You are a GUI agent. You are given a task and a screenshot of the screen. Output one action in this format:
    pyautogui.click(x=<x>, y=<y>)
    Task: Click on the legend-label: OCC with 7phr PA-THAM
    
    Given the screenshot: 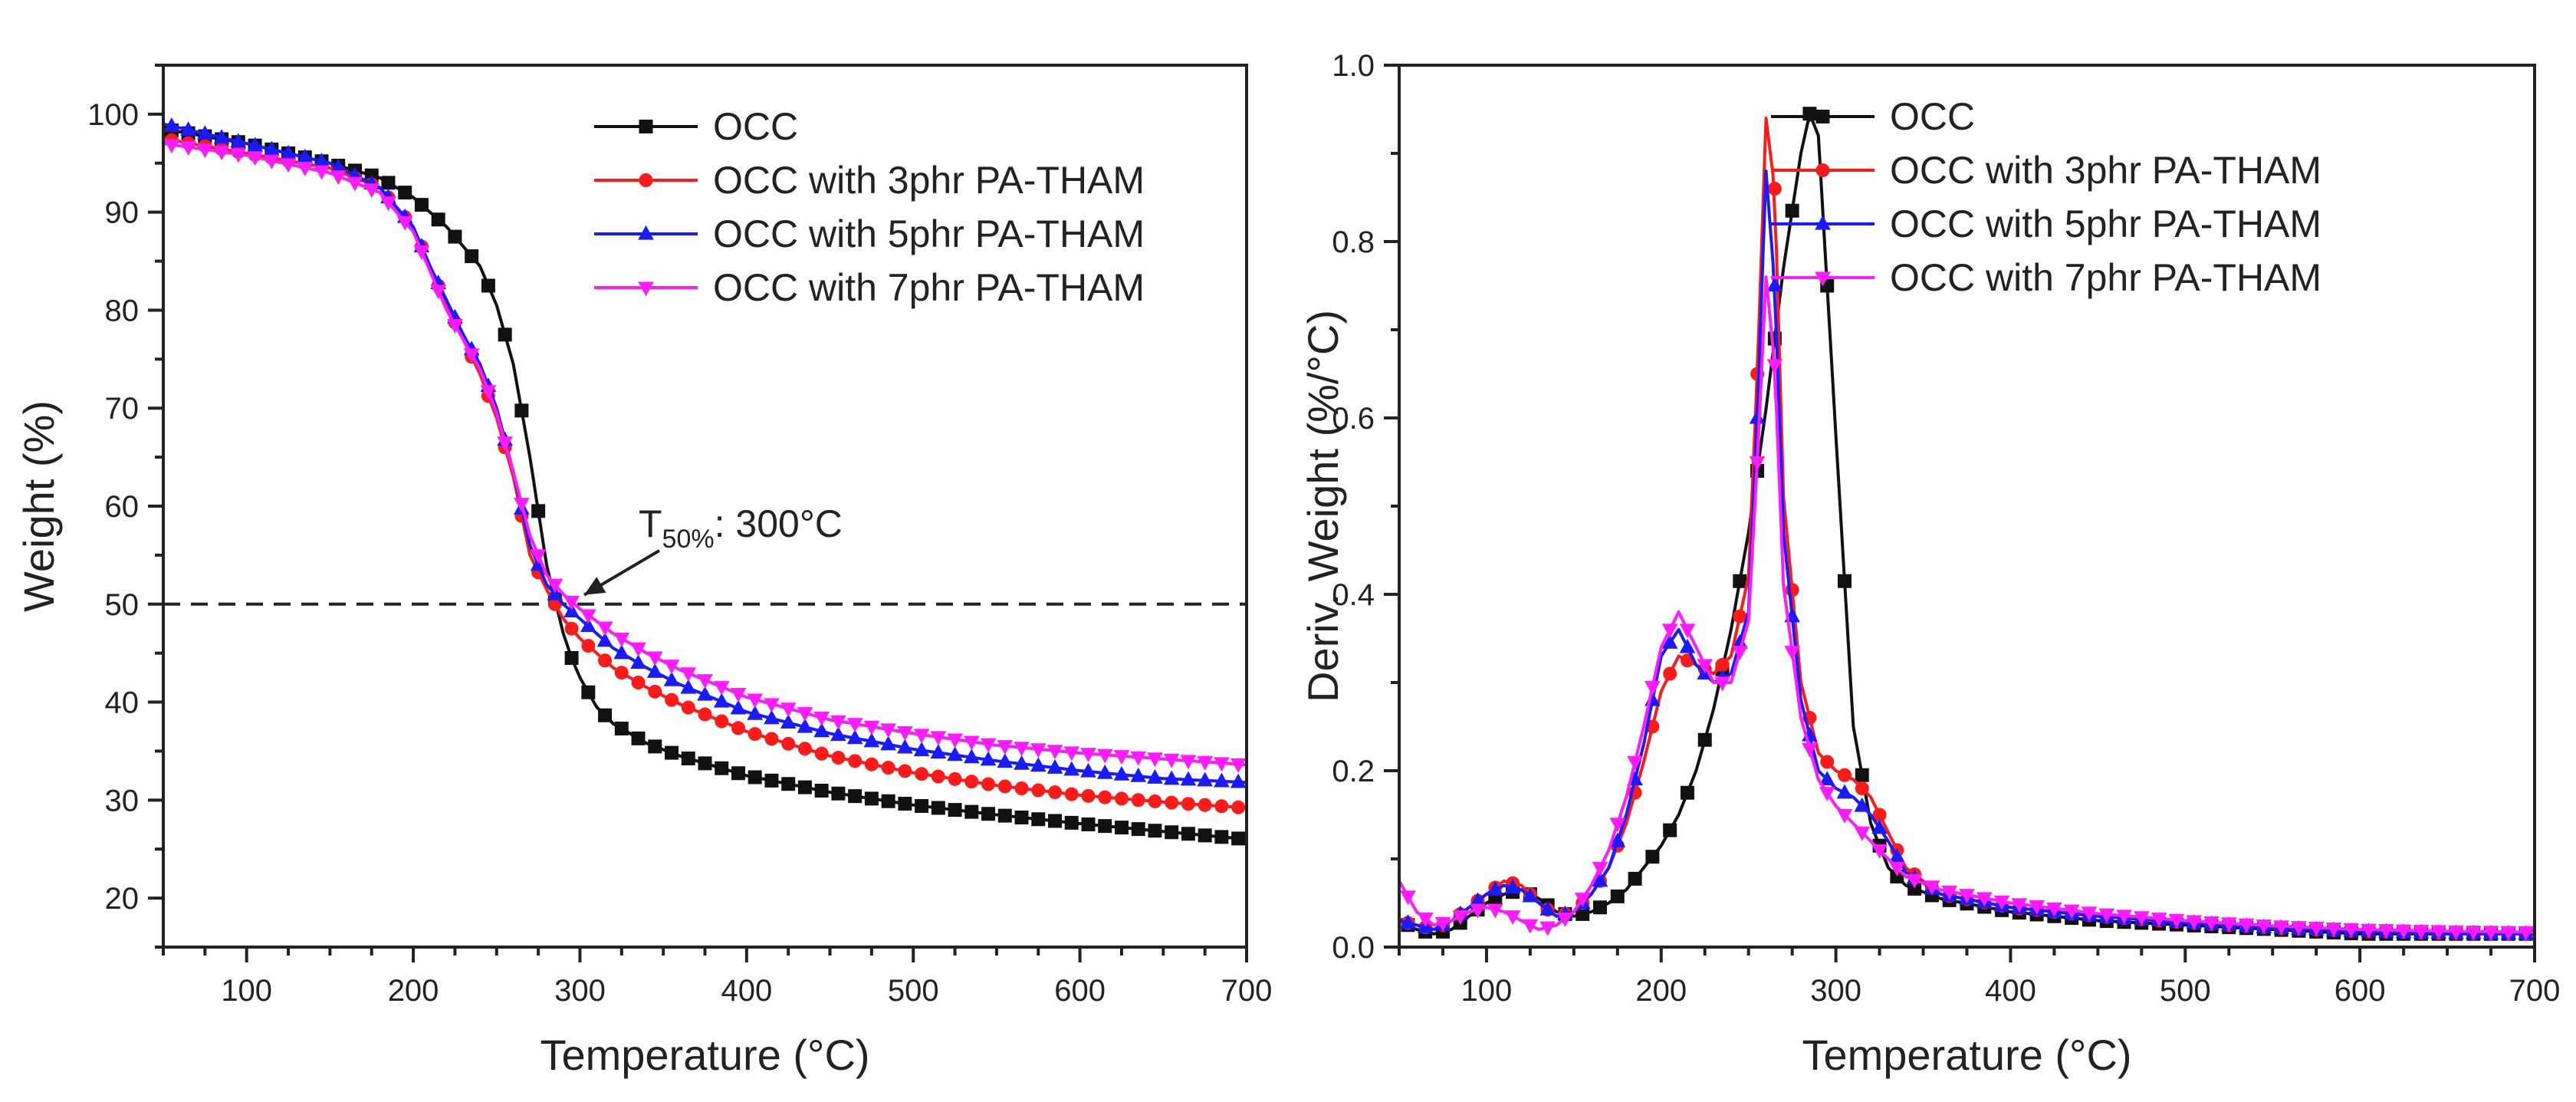 What is the action you would take?
    pyautogui.click(x=929, y=287)
    